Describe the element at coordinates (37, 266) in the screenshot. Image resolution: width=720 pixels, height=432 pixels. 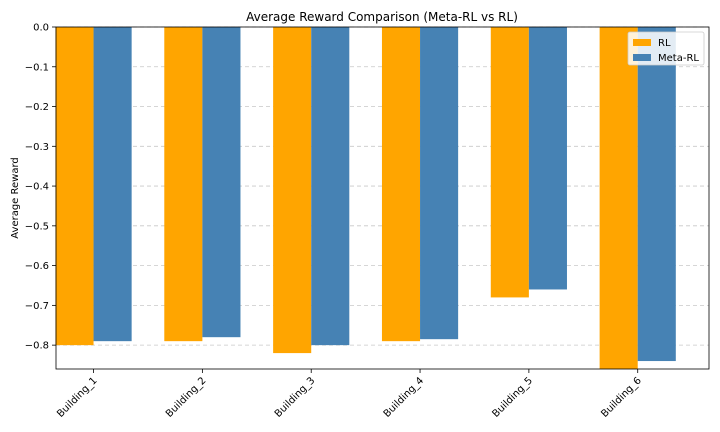
I see `y-tick-label: −0.6` at that location.